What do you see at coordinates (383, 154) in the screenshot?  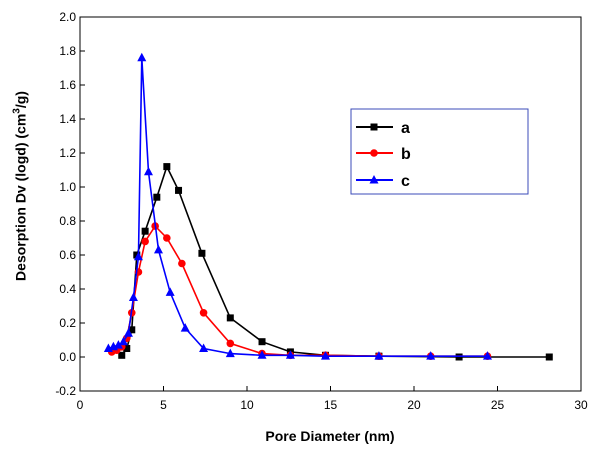 I see `legend-item-b: b` at bounding box center [383, 154].